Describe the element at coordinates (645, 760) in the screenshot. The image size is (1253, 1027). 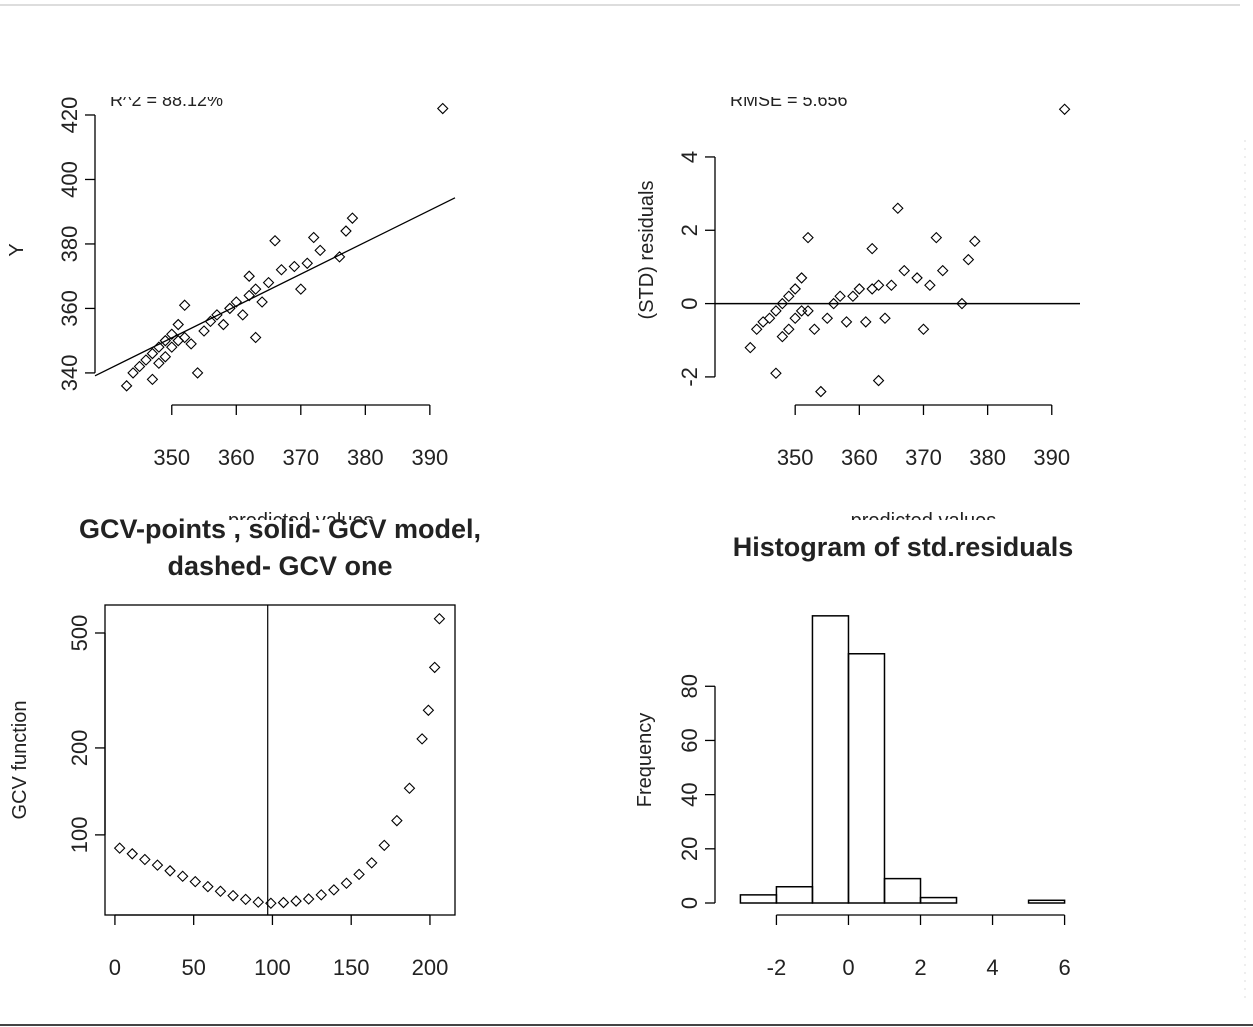
I see `y-axis-label: Frequency` at that location.